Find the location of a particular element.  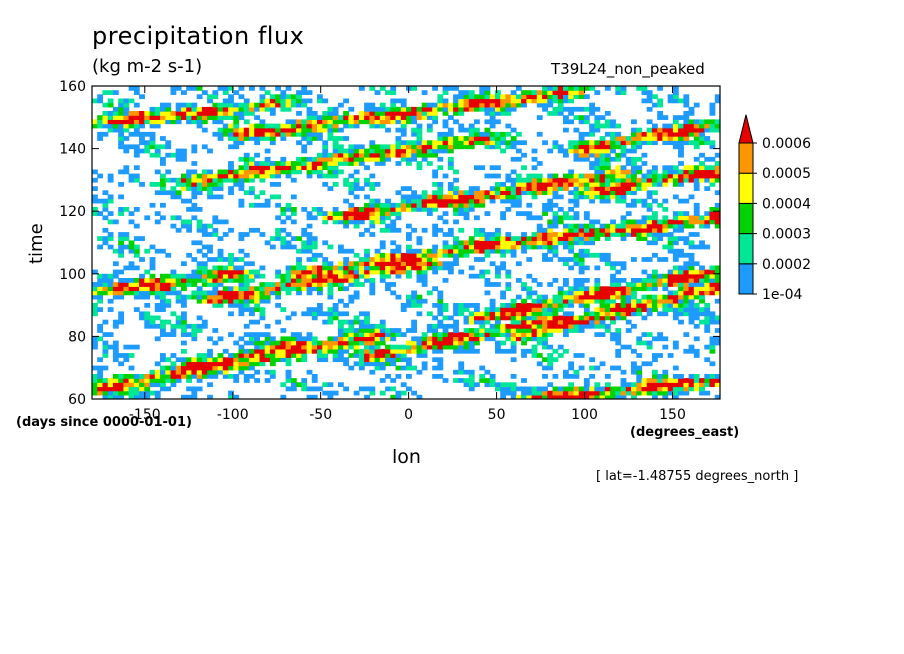

y-axis-label: time is located at coordinates (36, 243).